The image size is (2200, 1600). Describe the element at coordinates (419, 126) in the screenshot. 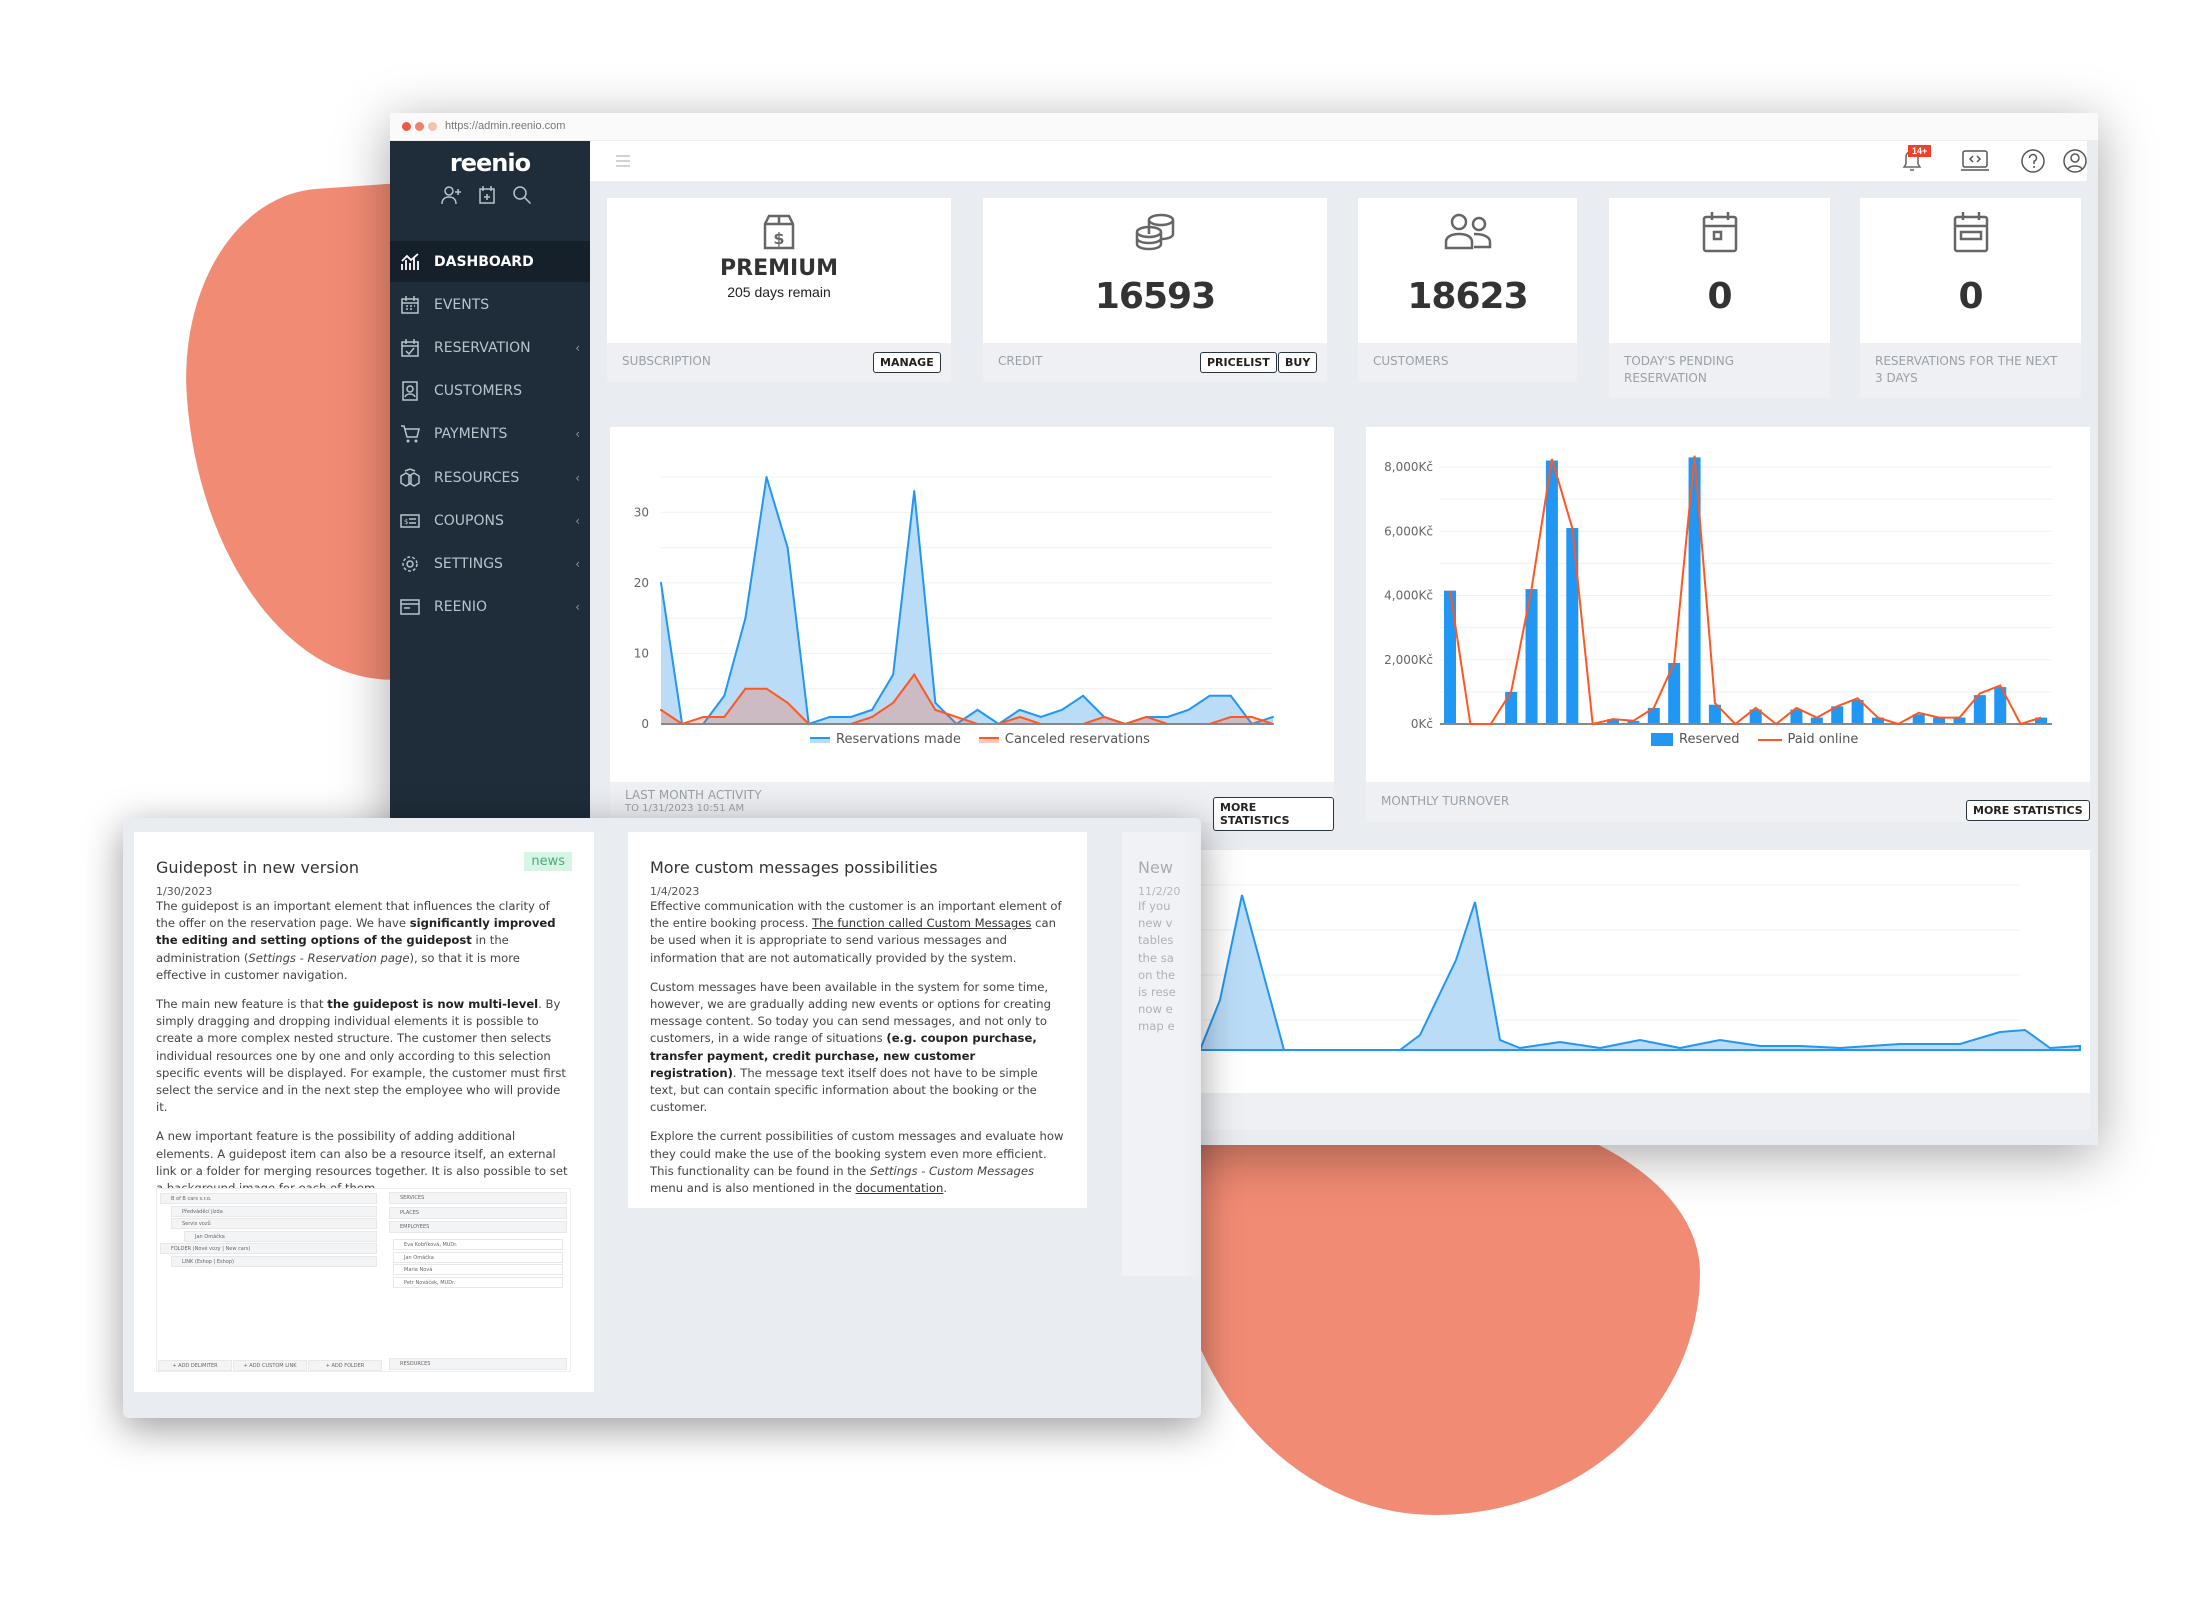

I see `minimize-dot` at that location.